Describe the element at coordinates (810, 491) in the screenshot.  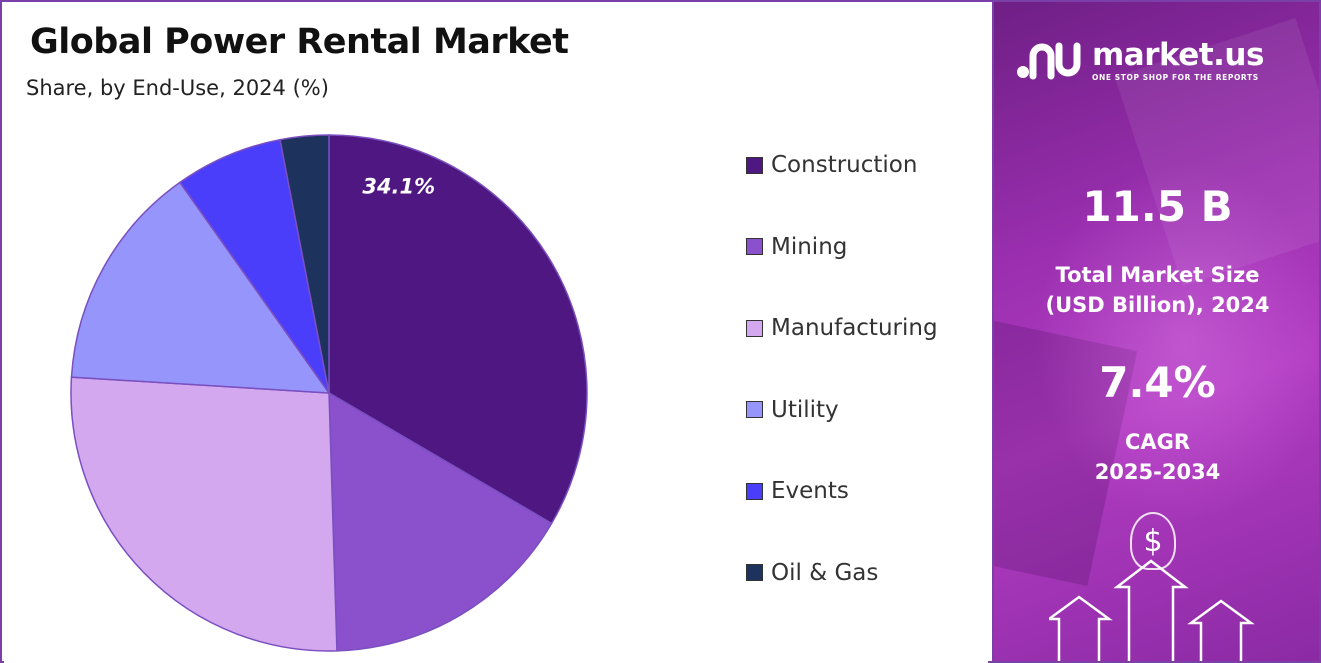
I see `legend-label: Events` at that location.